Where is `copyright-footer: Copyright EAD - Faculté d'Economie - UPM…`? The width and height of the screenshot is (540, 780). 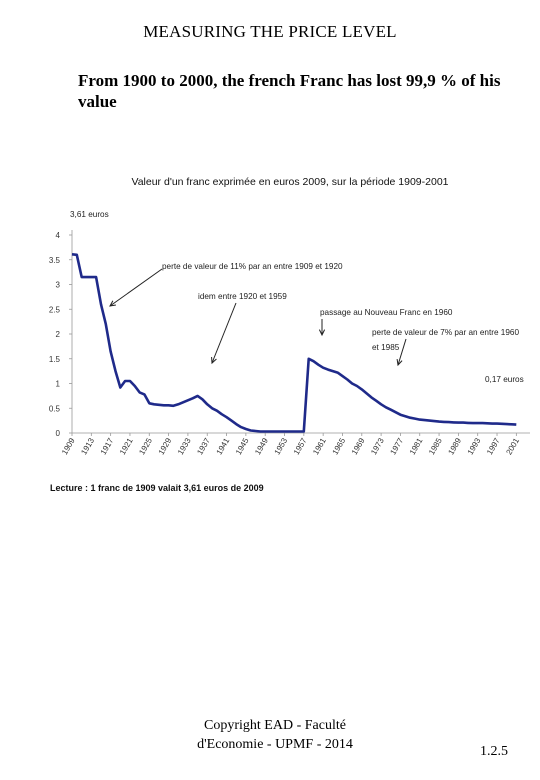
copyright-footer: Copyright EAD - Faculté d'Economie - UPM… is located at coordinates (275, 735).